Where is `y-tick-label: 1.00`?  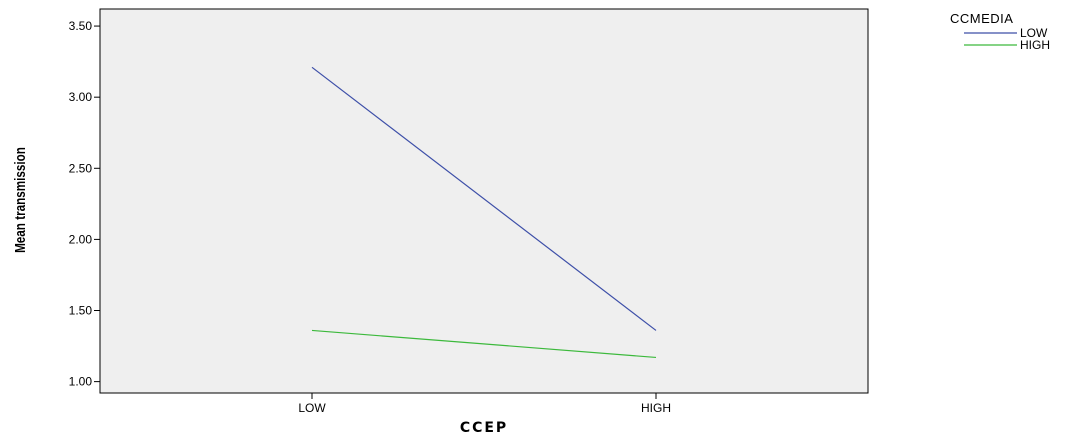
y-tick-label: 1.00 is located at coordinates (81, 382).